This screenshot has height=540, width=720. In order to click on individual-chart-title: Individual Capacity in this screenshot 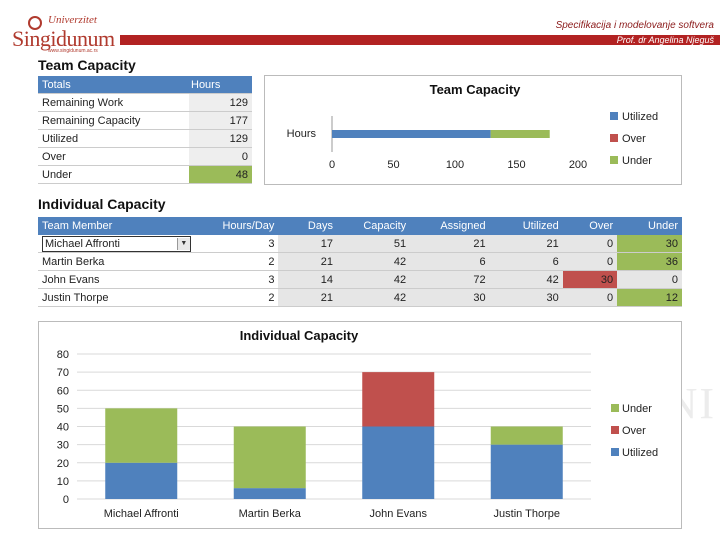, I will do `click(299, 335)`.